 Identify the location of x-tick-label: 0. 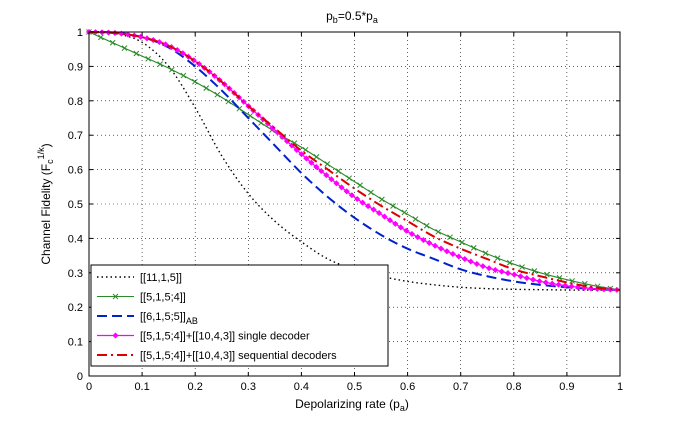
(89, 387).